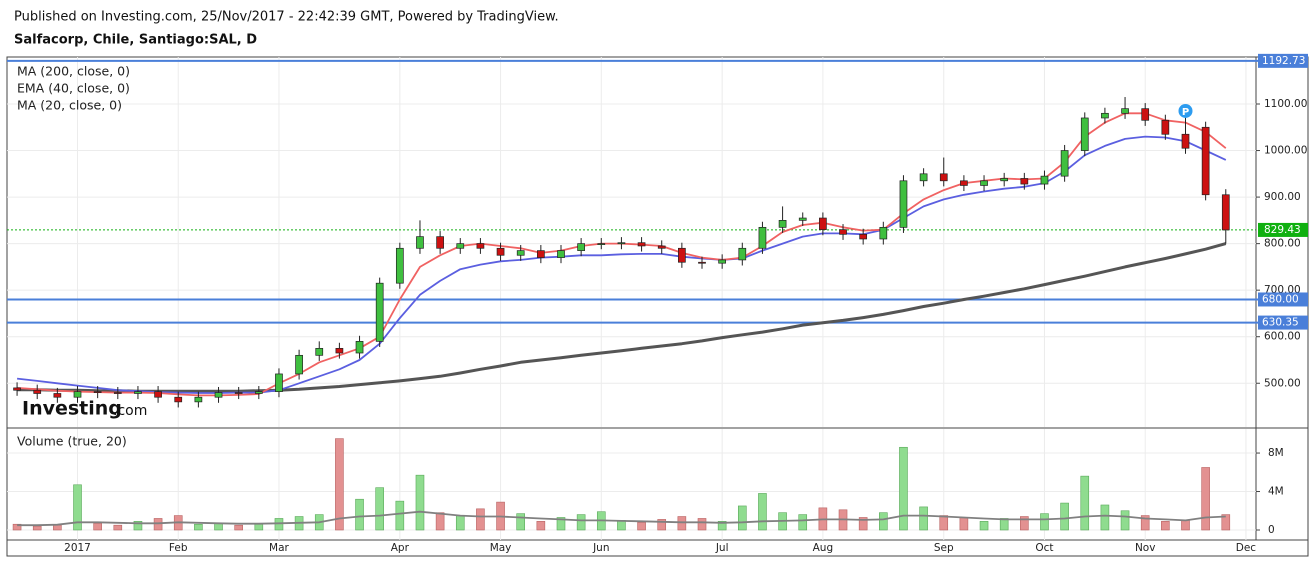  I want to click on last-price-label: 829.43, so click(1282, 230).